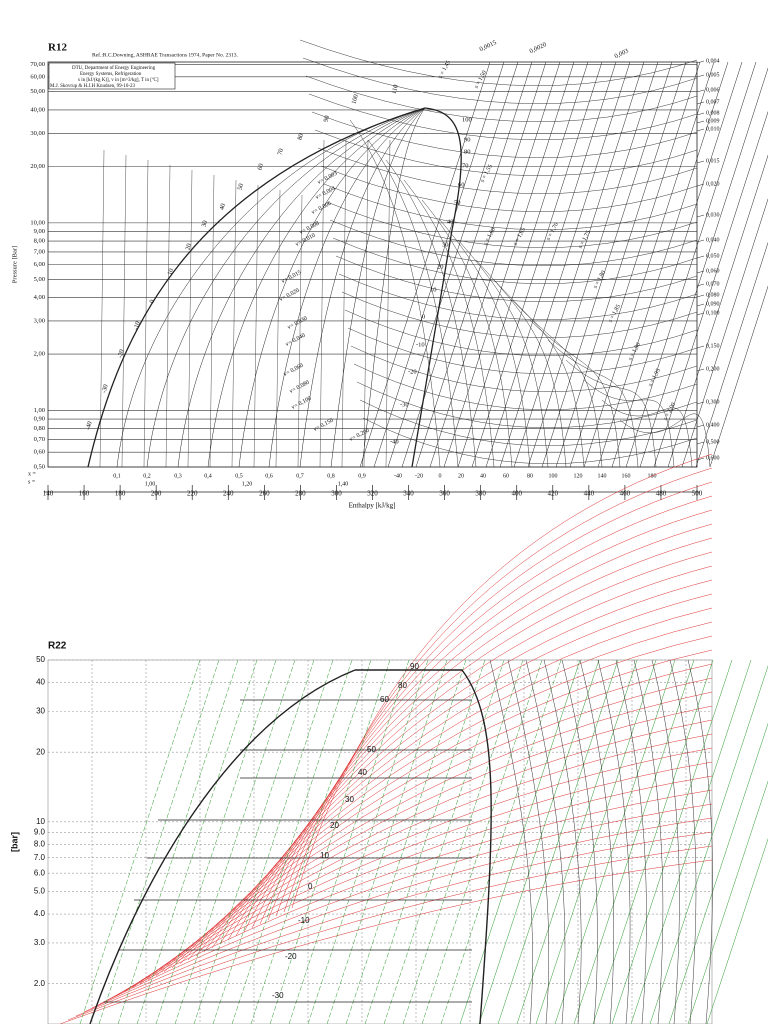 The image size is (768, 1024). Describe the element at coordinates (39, 231) in the screenshot. I see `y-tick-label: 9,00` at that location.